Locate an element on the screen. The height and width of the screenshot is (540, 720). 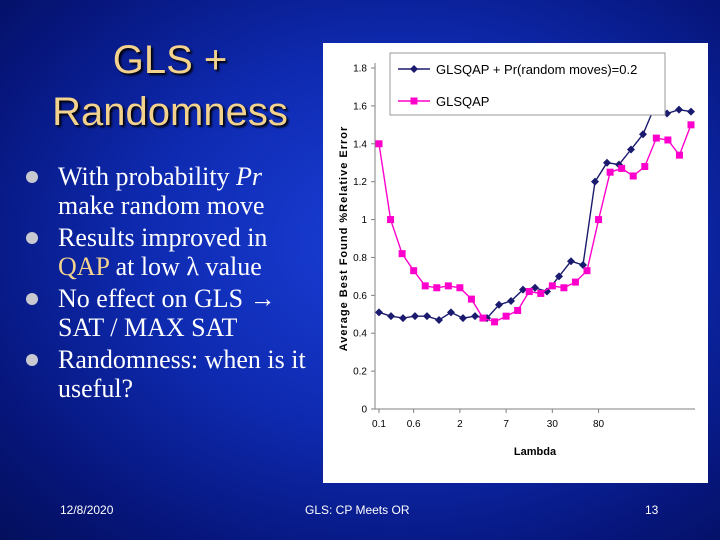
y-tick-label: 1.2 is located at coordinates (360, 182).